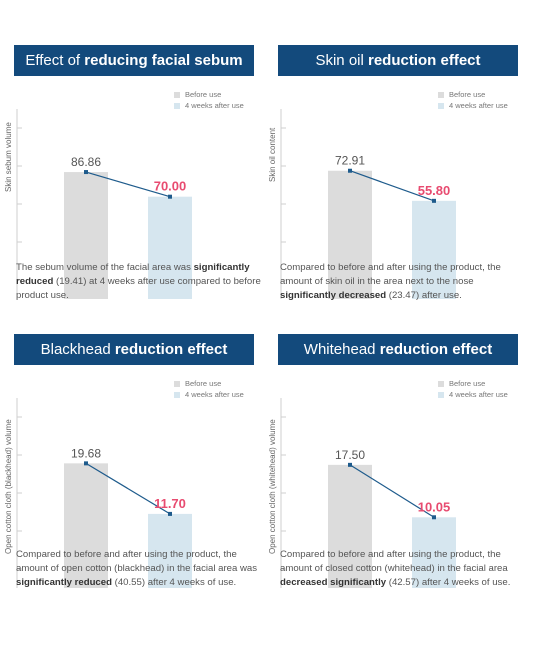 The width and height of the screenshot is (542, 650). Describe the element at coordinates (170, 186) in the screenshot. I see `value-label-after: 70.00` at that location.